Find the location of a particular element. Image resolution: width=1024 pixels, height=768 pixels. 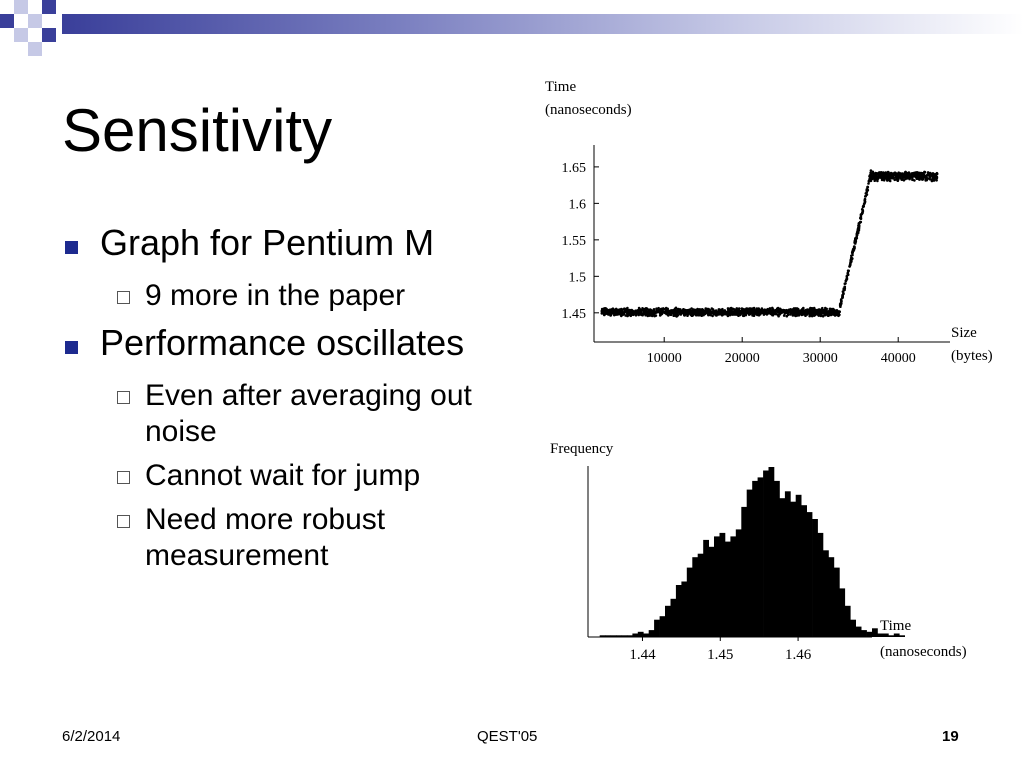

y-tick-label: 1.65 is located at coordinates (574, 168).